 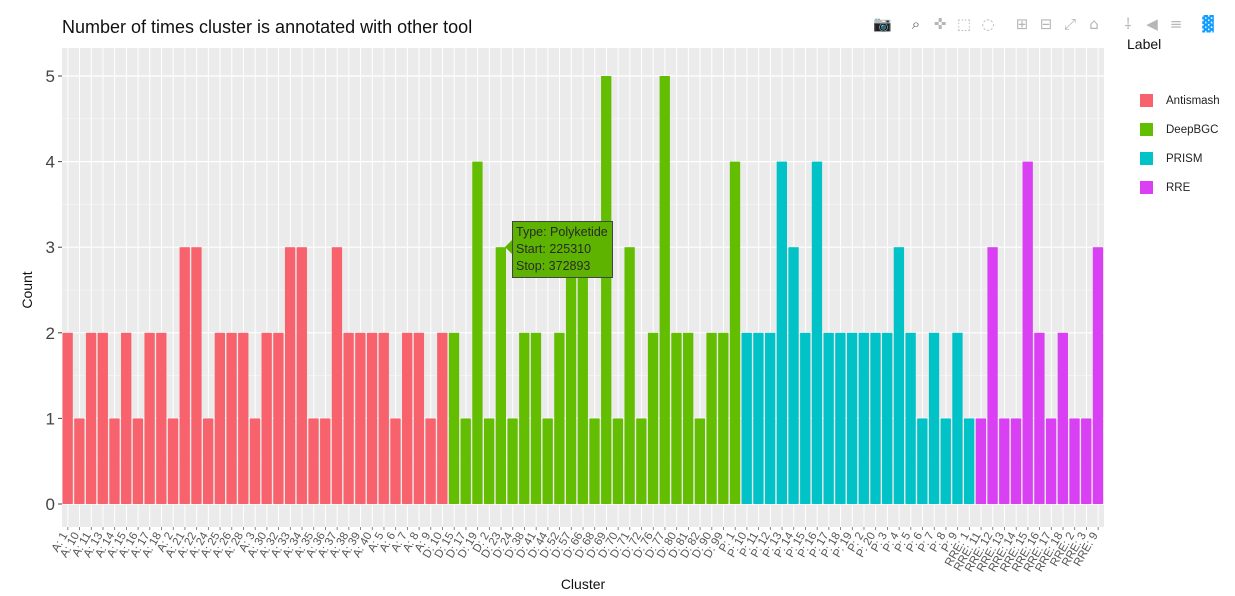 What do you see at coordinates (1180, 187) in the screenshot?
I see `legend-item-rre: RRE` at bounding box center [1180, 187].